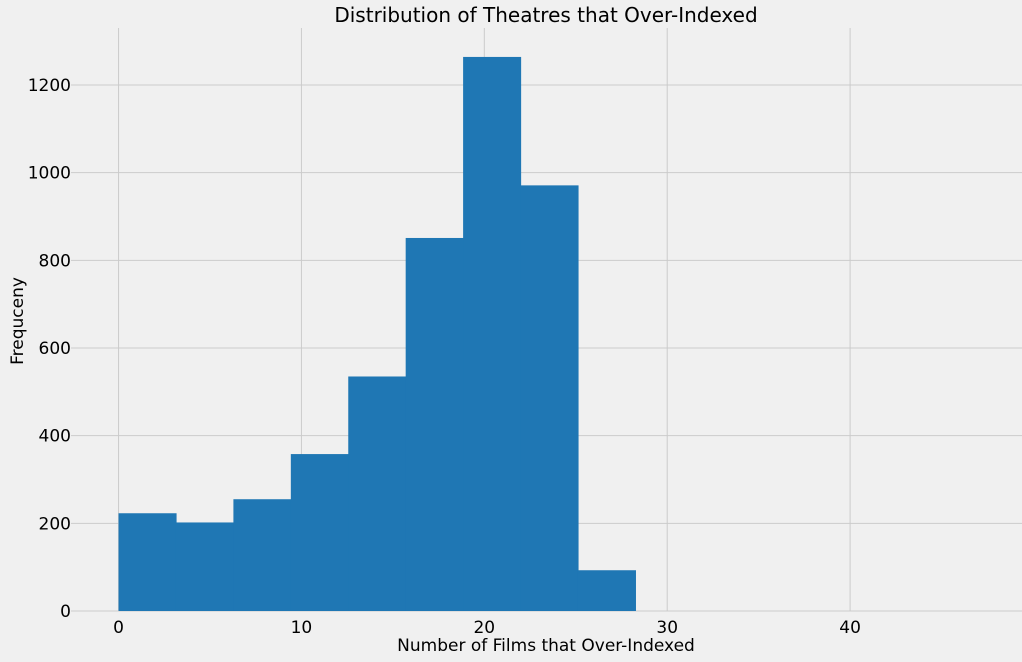 The image size is (1022, 662). What do you see at coordinates (302, 628) in the screenshot?
I see `x-tick-label: 10` at bounding box center [302, 628].